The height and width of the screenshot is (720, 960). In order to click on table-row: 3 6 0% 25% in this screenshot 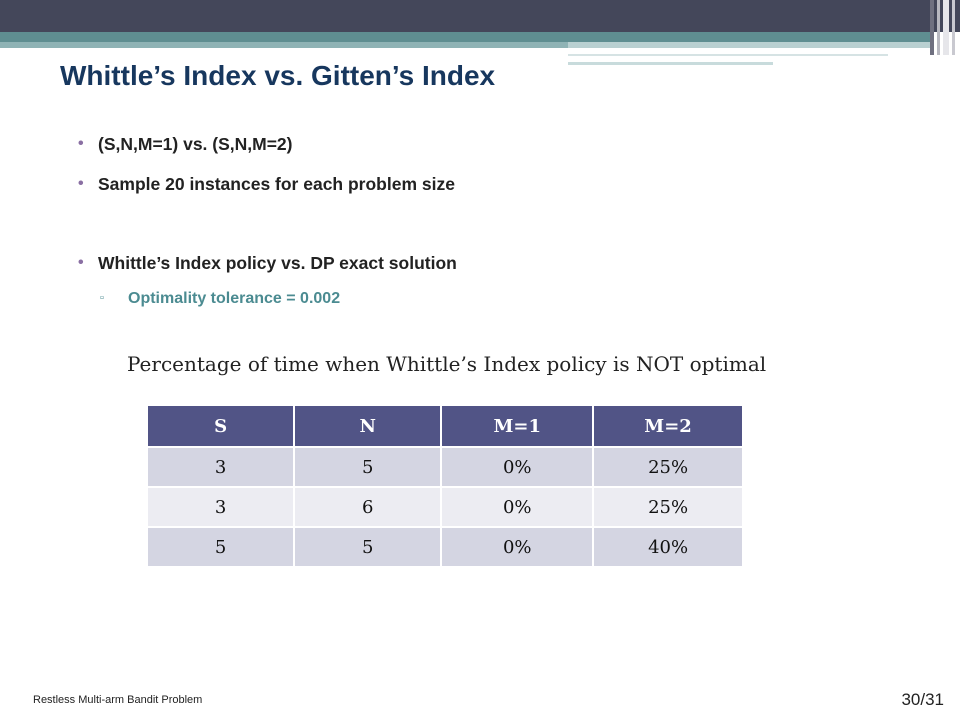, I will do `click(445, 506)`.